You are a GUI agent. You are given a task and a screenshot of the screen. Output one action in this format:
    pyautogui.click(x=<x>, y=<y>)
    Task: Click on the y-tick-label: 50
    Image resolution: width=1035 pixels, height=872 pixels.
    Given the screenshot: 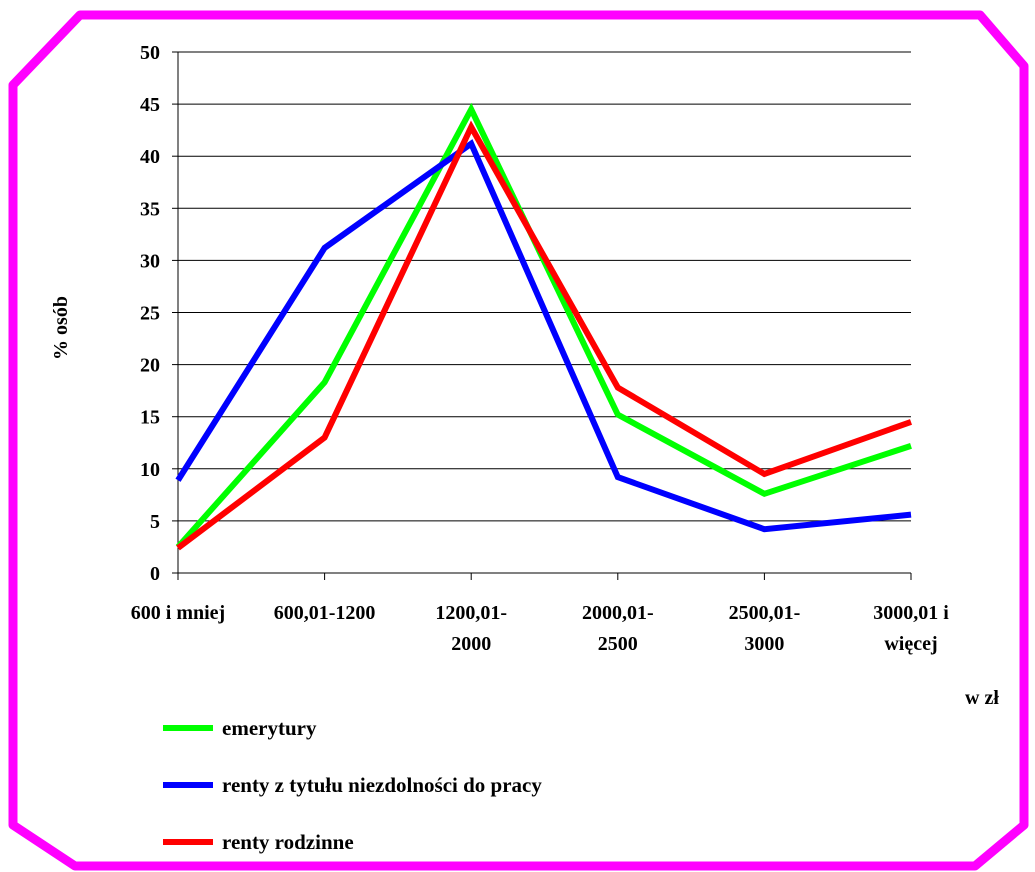 What is the action you would take?
    pyautogui.click(x=150, y=53)
    